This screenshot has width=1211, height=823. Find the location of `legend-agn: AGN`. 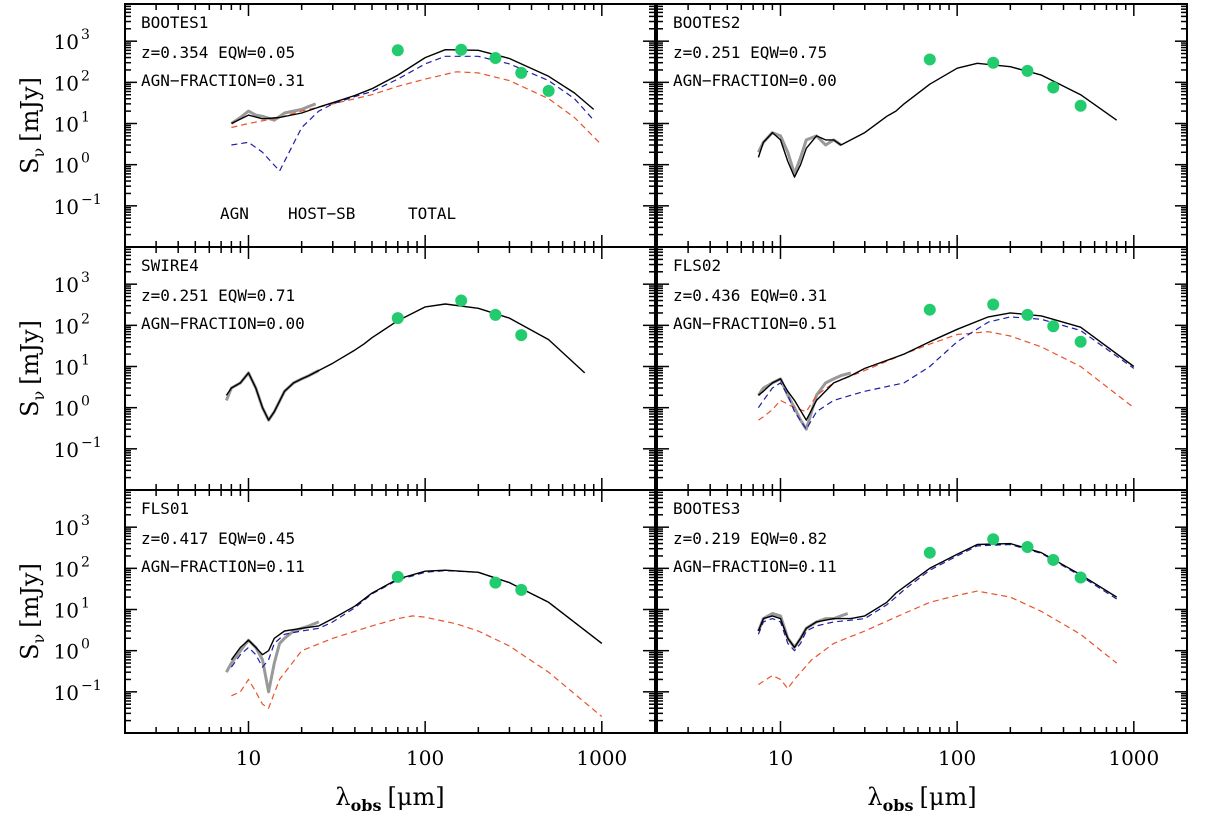

legend-agn: AGN is located at coordinates (234, 213).